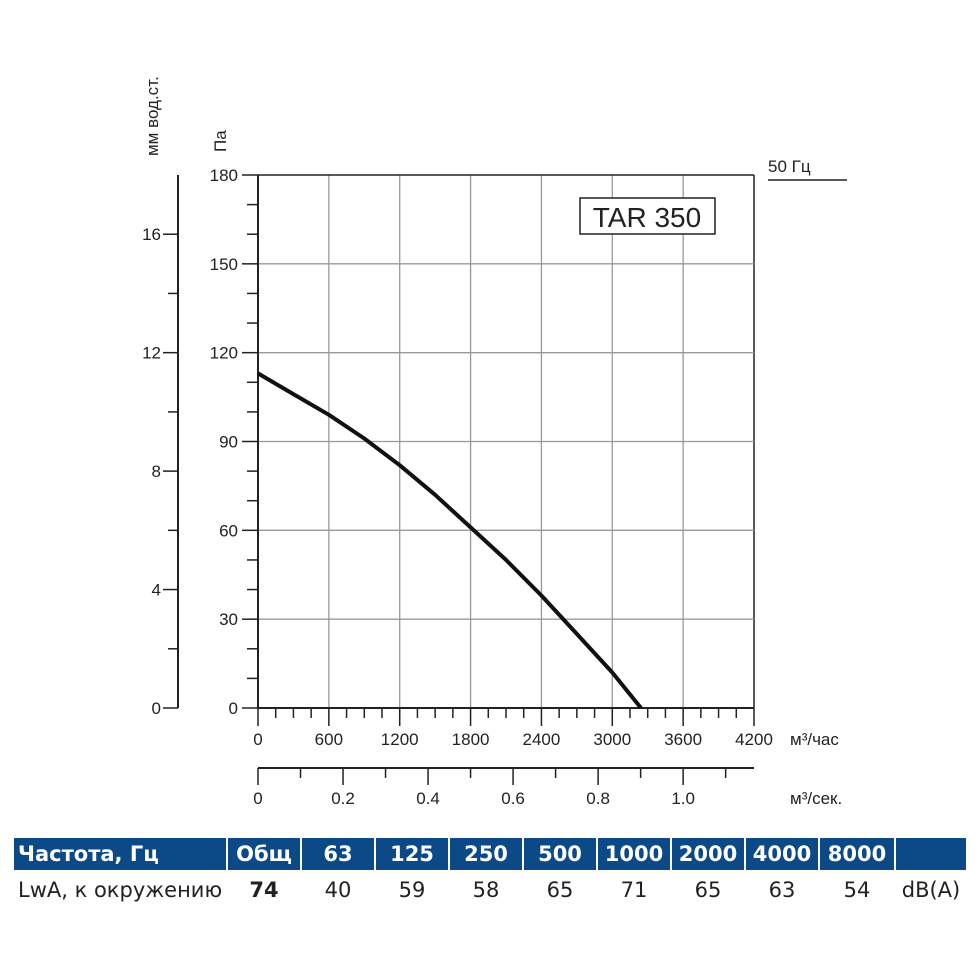  Describe the element at coordinates (224, 264) in the screenshot. I see `y-tick-label: 150` at that location.